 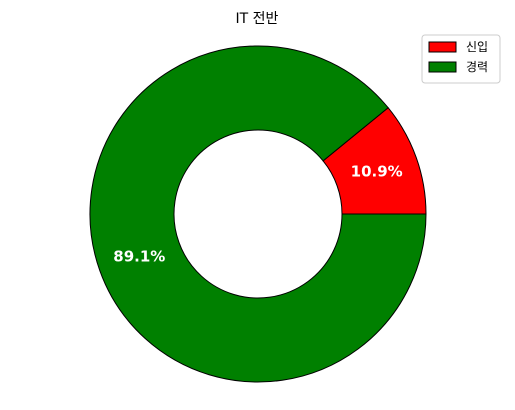 What do you see at coordinates (477, 67) in the screenshot?
I see `legend-label-1: 경력` at bounding box center [477, 67].